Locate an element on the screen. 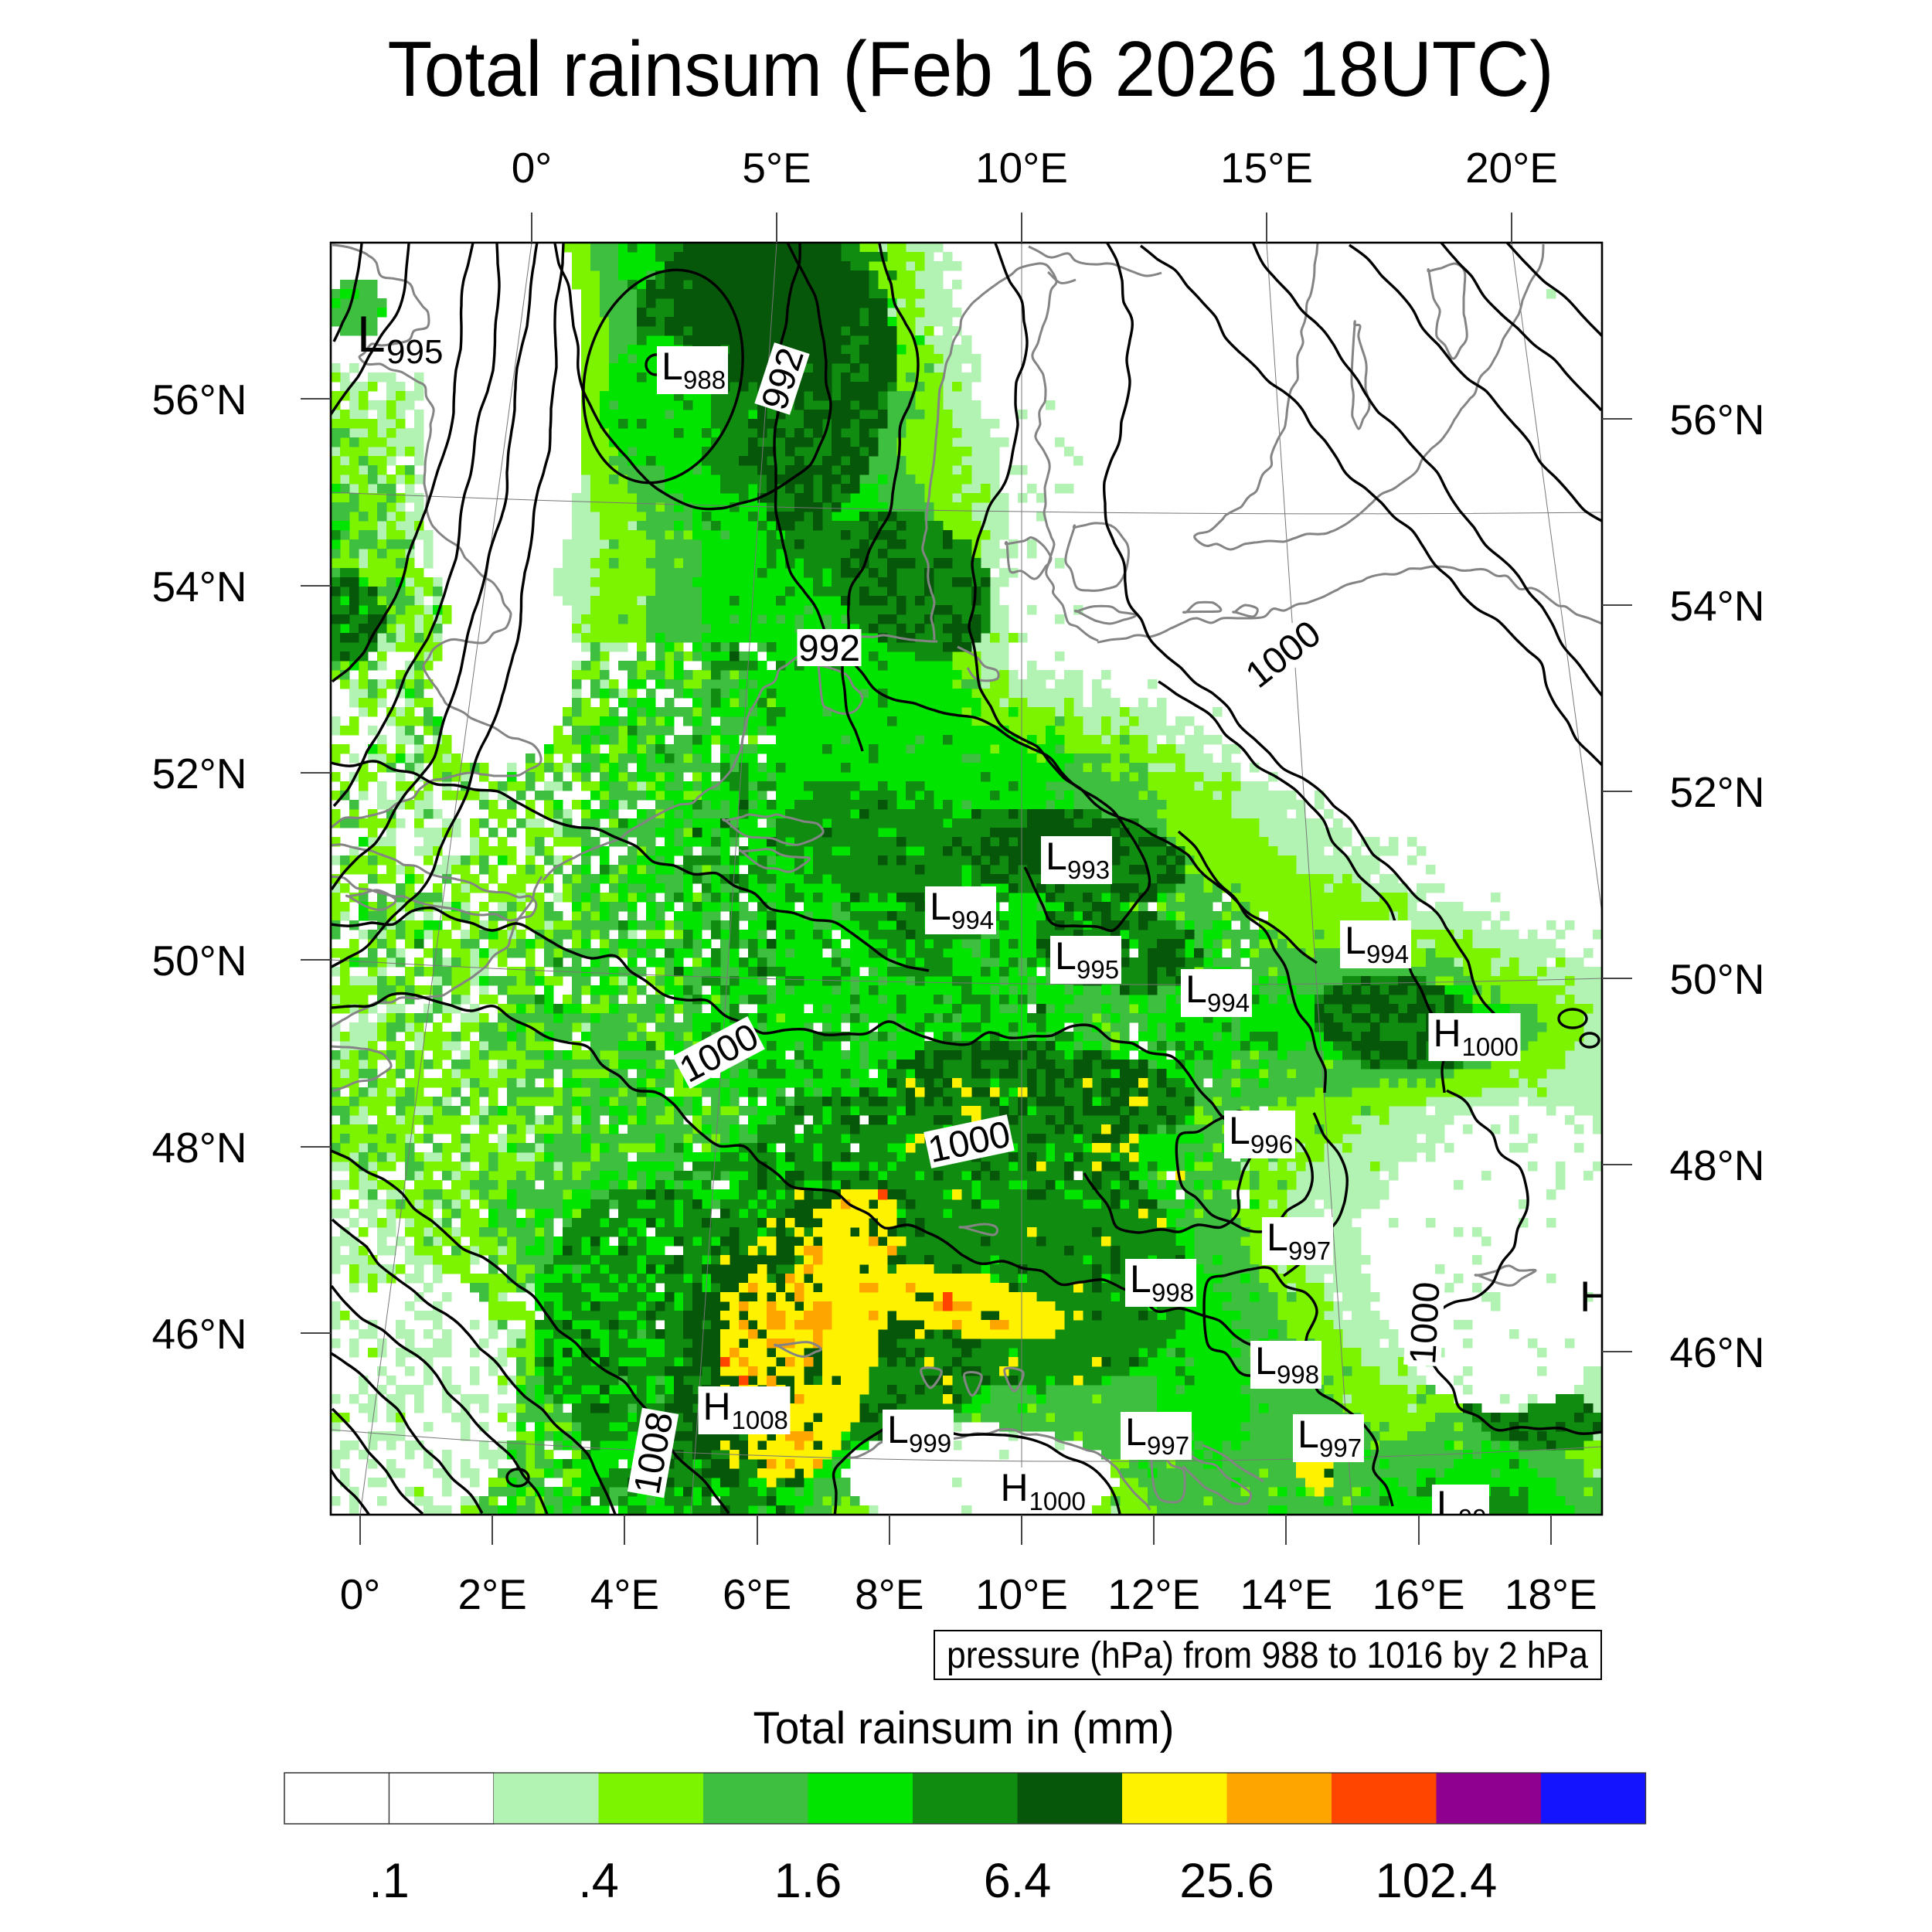 The width and height of the screenshot is (1932, 1932). svg-text: 6°E is located at coordinates (757, 1594).